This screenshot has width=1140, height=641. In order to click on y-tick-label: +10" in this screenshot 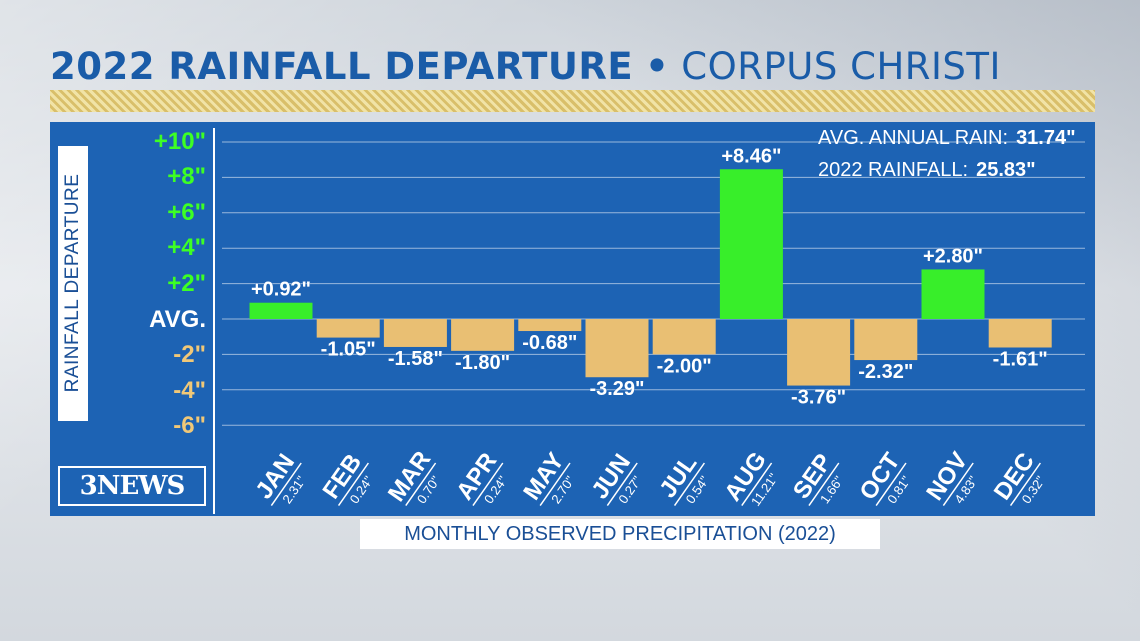, I will do `click(179, 141)`.